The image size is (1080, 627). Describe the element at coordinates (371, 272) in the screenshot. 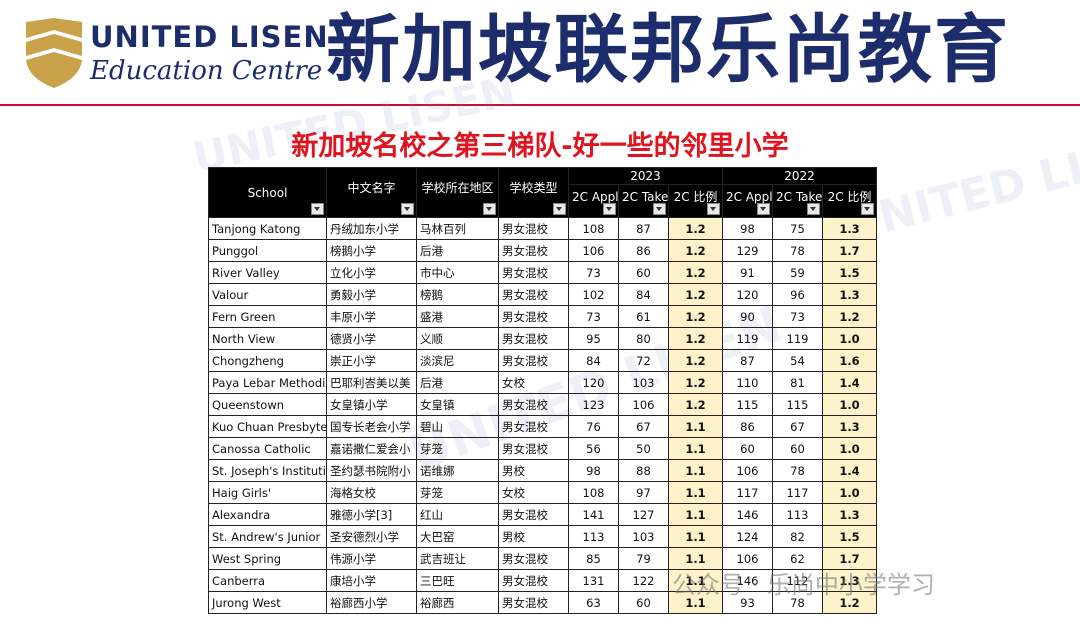

I see `cell-cn-name: 立化小学` at that location.